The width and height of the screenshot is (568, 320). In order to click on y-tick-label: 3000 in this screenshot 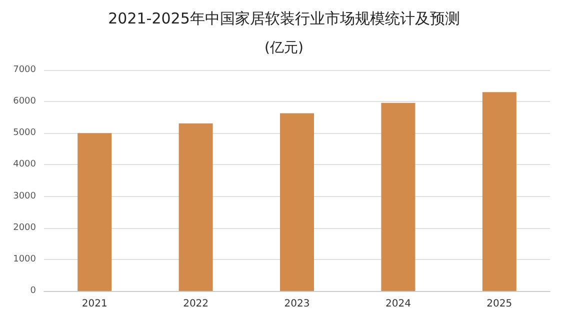, I will do `click(24, 196)`.